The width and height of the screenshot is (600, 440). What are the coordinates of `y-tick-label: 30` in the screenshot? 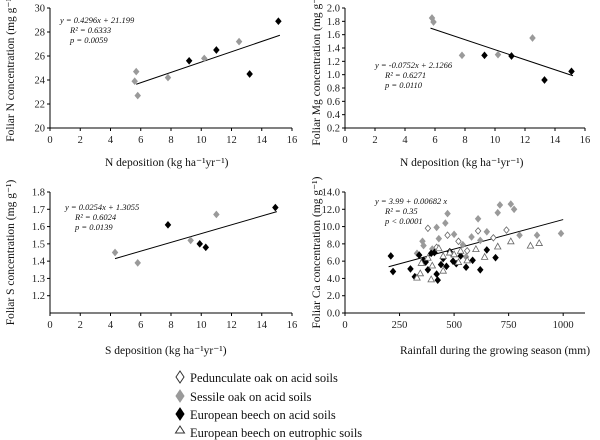 It's located at (40, 9).